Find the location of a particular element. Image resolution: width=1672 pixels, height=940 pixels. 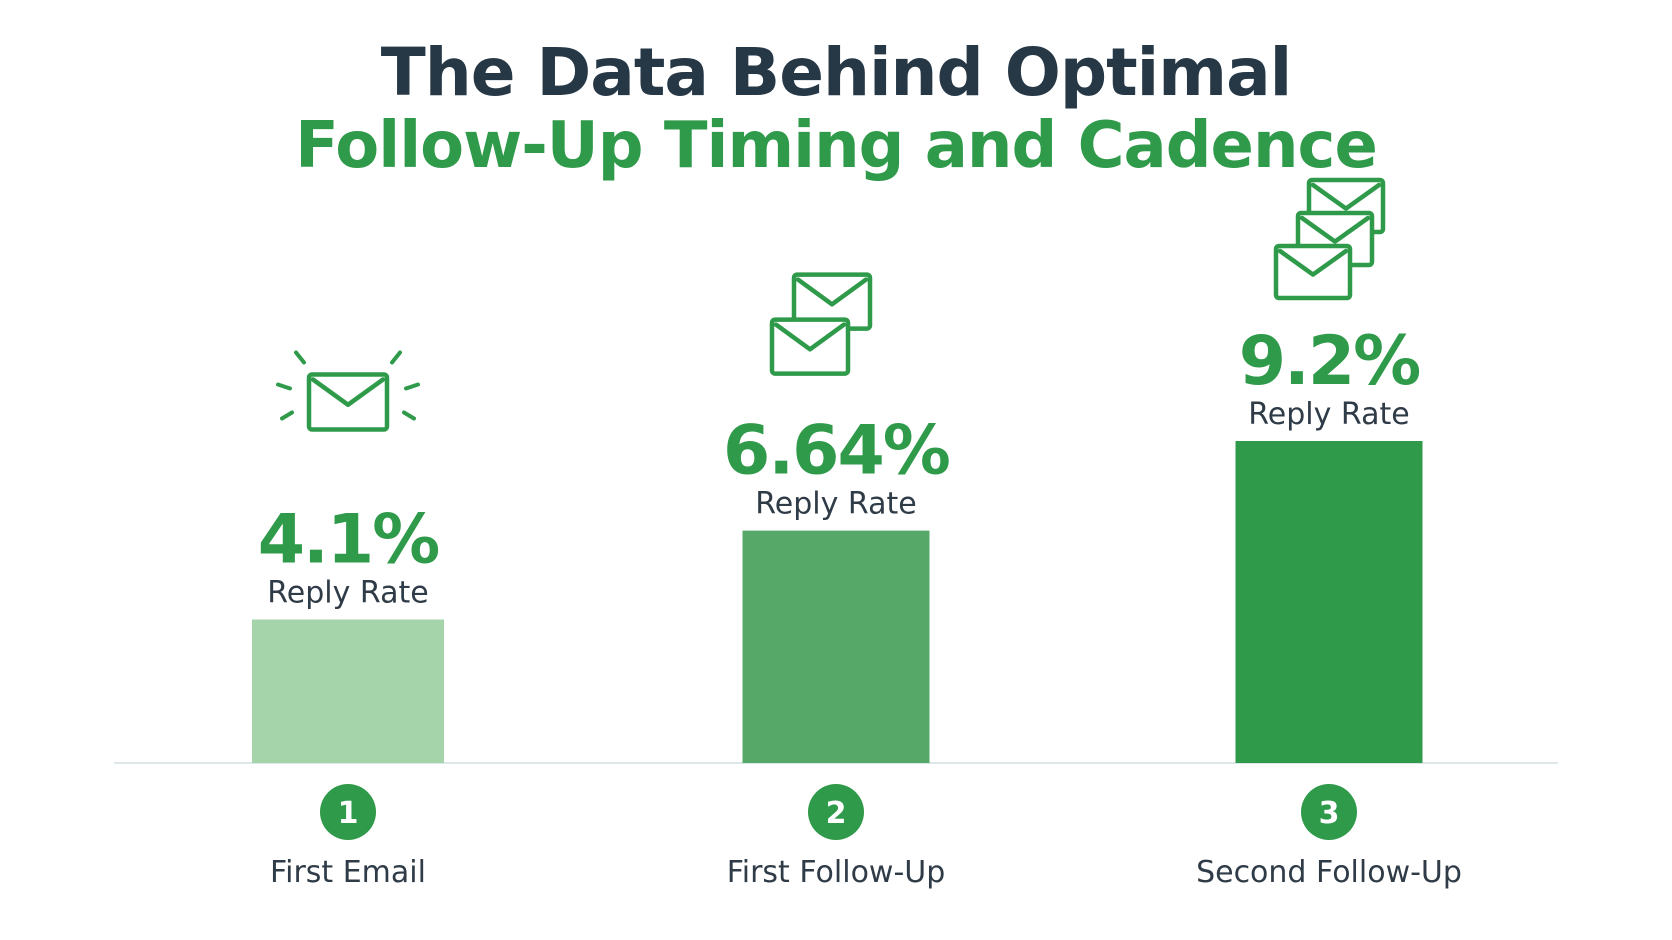

chart-subtitle: Follow-Up Timing and Cadence is located at coordinates (836, 146).